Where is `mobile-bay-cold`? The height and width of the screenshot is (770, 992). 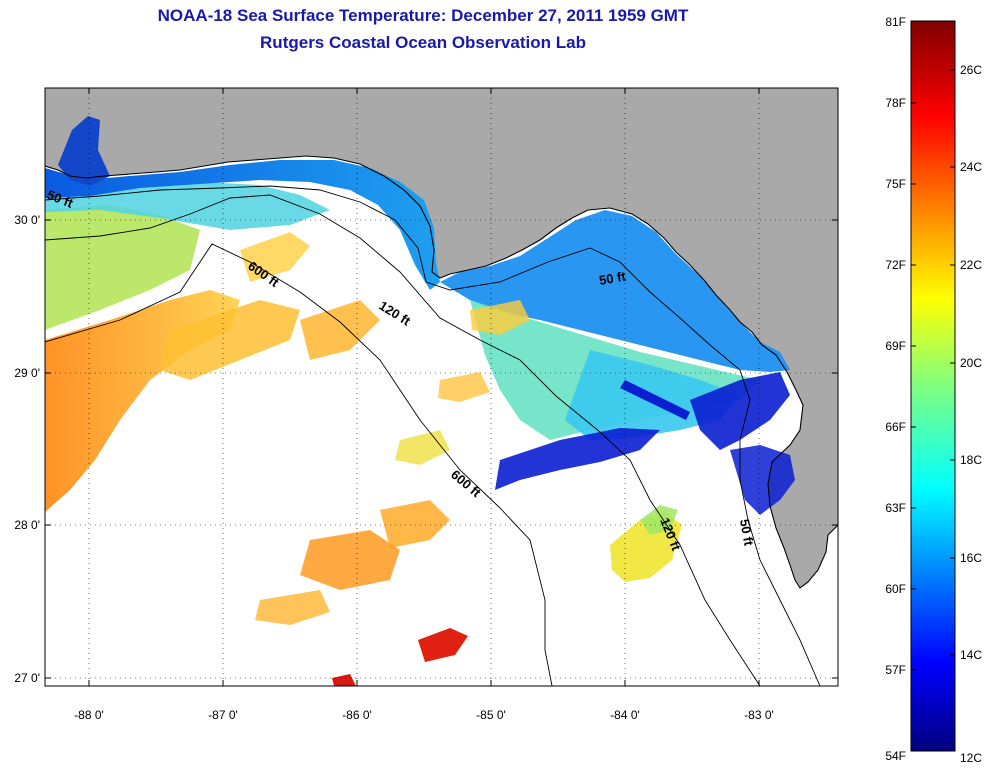 mobile-bay-cold is located at coordinates (84, 151).